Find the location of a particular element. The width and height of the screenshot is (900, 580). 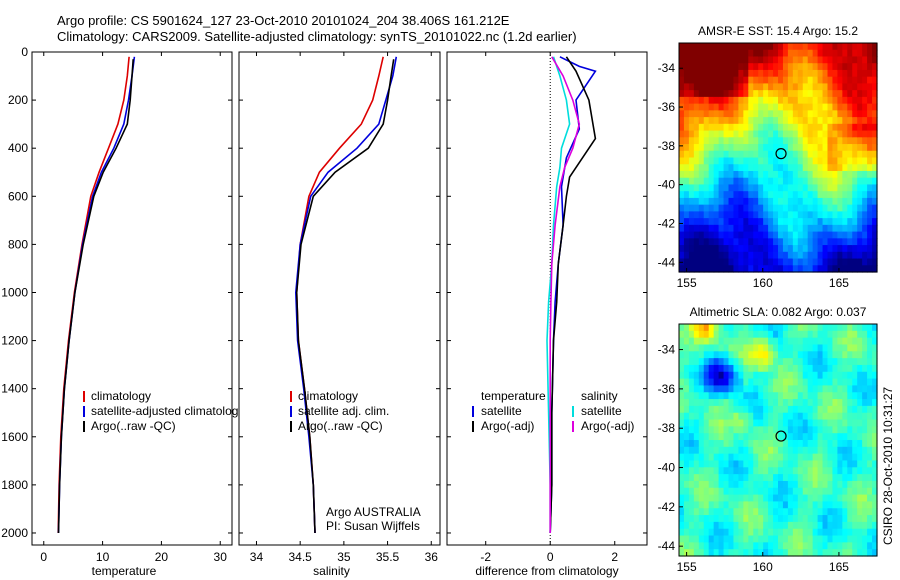

map-title: AMSR-E SST: 15.4 Argo: 15.2 is located at coordinates (778, 31).